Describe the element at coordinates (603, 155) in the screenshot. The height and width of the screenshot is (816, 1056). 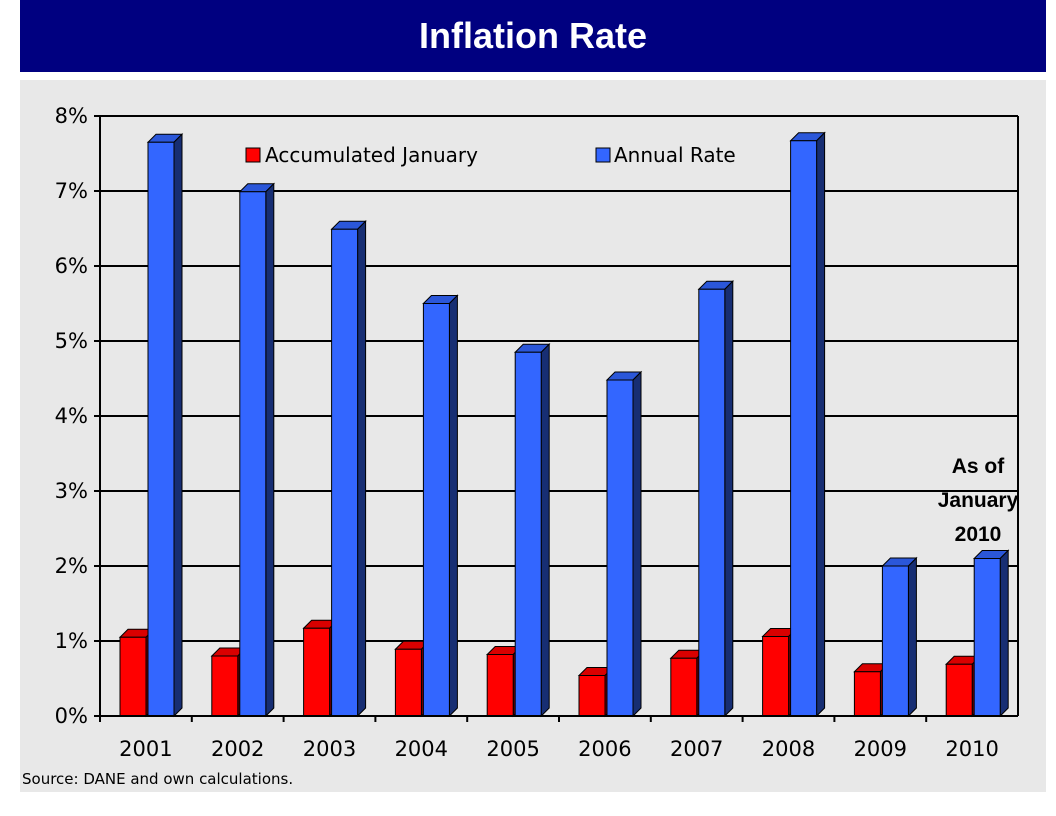
I see `legend-swatch-annual` at that location.